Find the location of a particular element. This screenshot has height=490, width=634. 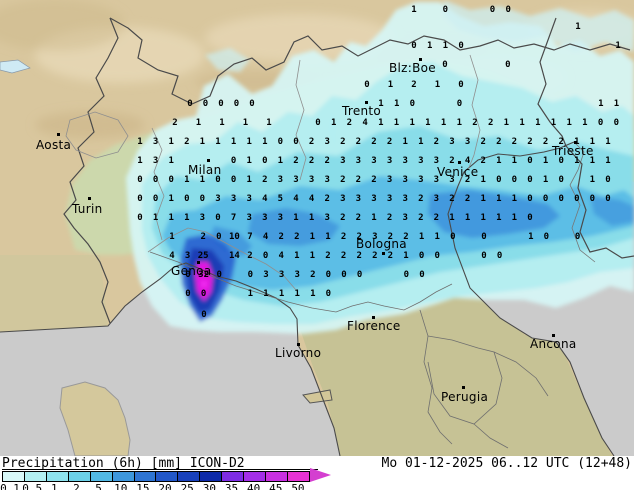

scale-label-15: 15 is located at coordinates (143, 486).